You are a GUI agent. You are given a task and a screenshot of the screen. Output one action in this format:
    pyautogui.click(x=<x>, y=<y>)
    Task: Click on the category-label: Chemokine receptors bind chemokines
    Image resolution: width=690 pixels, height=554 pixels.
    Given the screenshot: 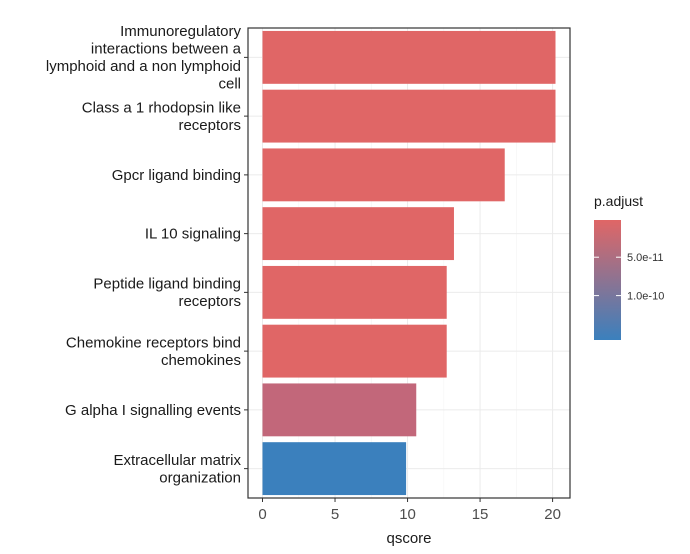 What is the action you would take?
    pyautogui.click(x=153, y=351)
    